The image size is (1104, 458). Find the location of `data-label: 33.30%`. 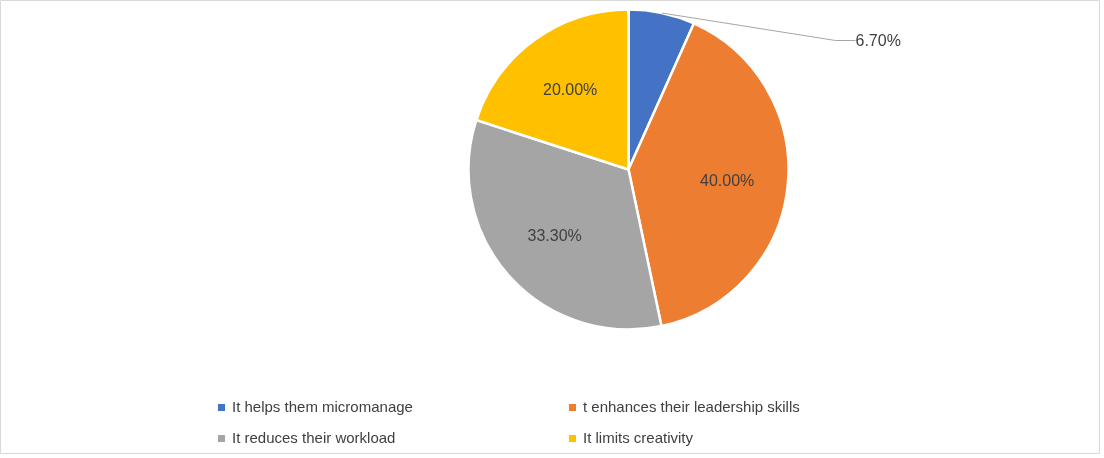

data-label: 33.30% is located at coordinates (554, 236).